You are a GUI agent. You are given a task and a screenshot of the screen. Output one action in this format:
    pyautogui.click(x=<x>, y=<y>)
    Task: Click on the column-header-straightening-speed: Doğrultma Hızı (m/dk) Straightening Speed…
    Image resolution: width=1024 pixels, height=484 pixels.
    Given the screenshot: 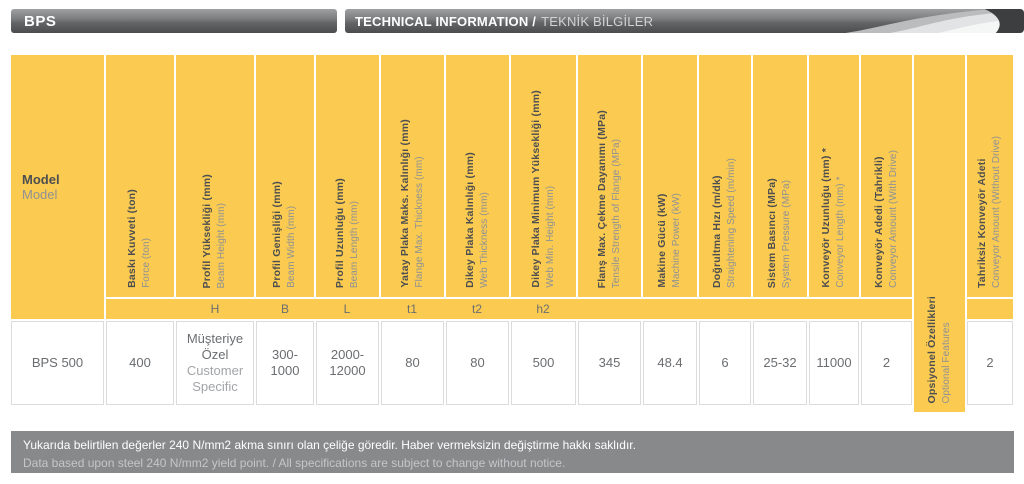 What is the action you would take?
    pyautogui.click(x=725, y=176)
    